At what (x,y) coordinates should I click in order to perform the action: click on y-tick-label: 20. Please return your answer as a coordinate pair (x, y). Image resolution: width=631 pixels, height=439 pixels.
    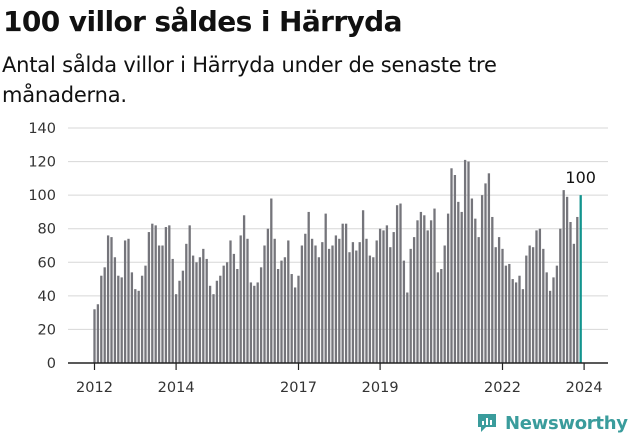
    Looking at the image, I should click on (47, 330).